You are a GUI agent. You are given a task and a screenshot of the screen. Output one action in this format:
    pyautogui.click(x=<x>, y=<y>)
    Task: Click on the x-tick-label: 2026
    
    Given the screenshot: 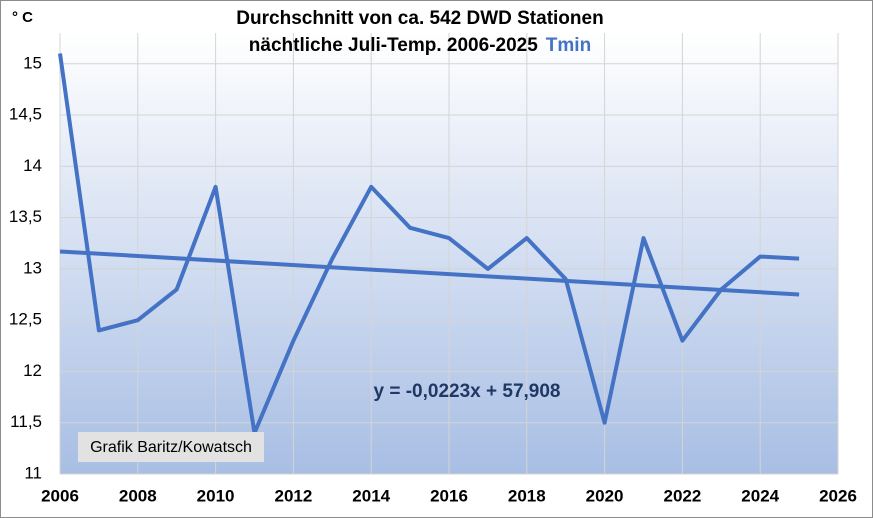 What is the action you would take?
    pyautogui.click(x=838, y=495)
    